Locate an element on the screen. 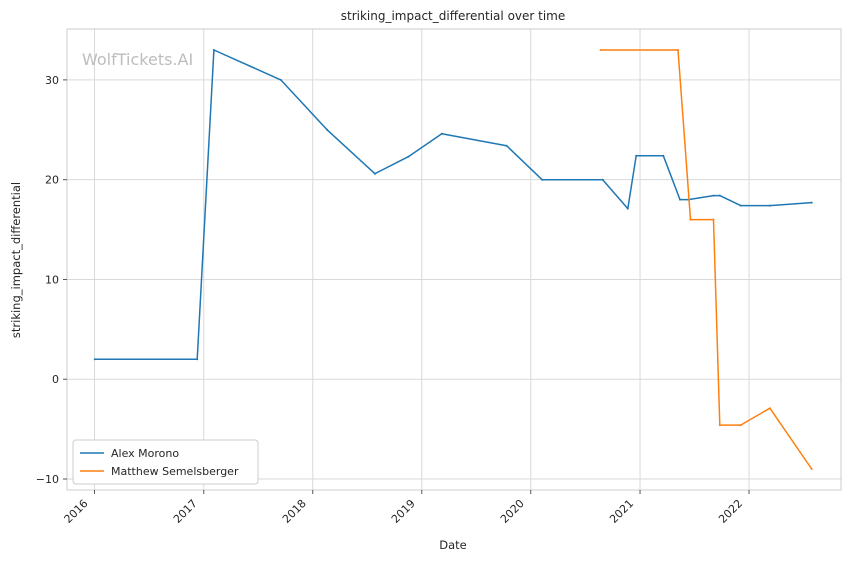 The height and width of the screenshot is (561, 850). y-axis-ticks: −10 0 10 20 30 is located at coordinates (51, 280).